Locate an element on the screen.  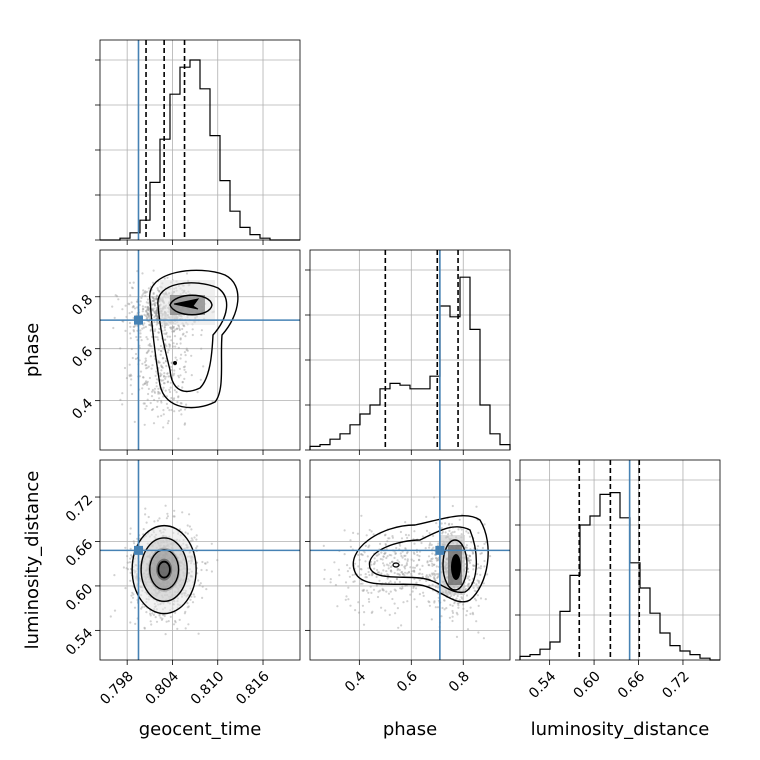
scatter-phase-luminosity_distance is located at coordinates (407, 568).